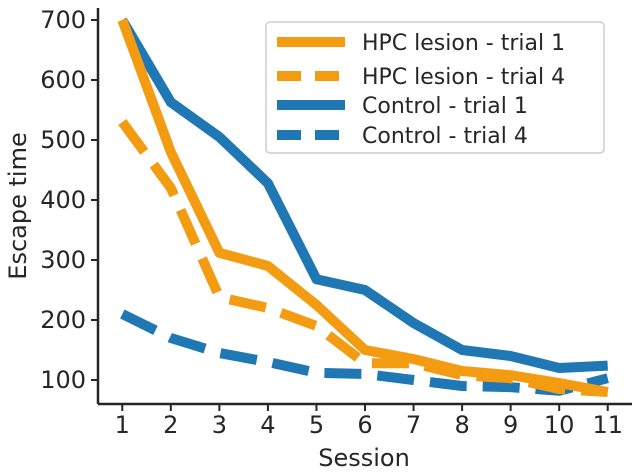 The image size is (640, 475). What do you see at coordinates (461, 425) in the screenshot?
I see `x-tick-label: 8` at bounding box center [461, 425].